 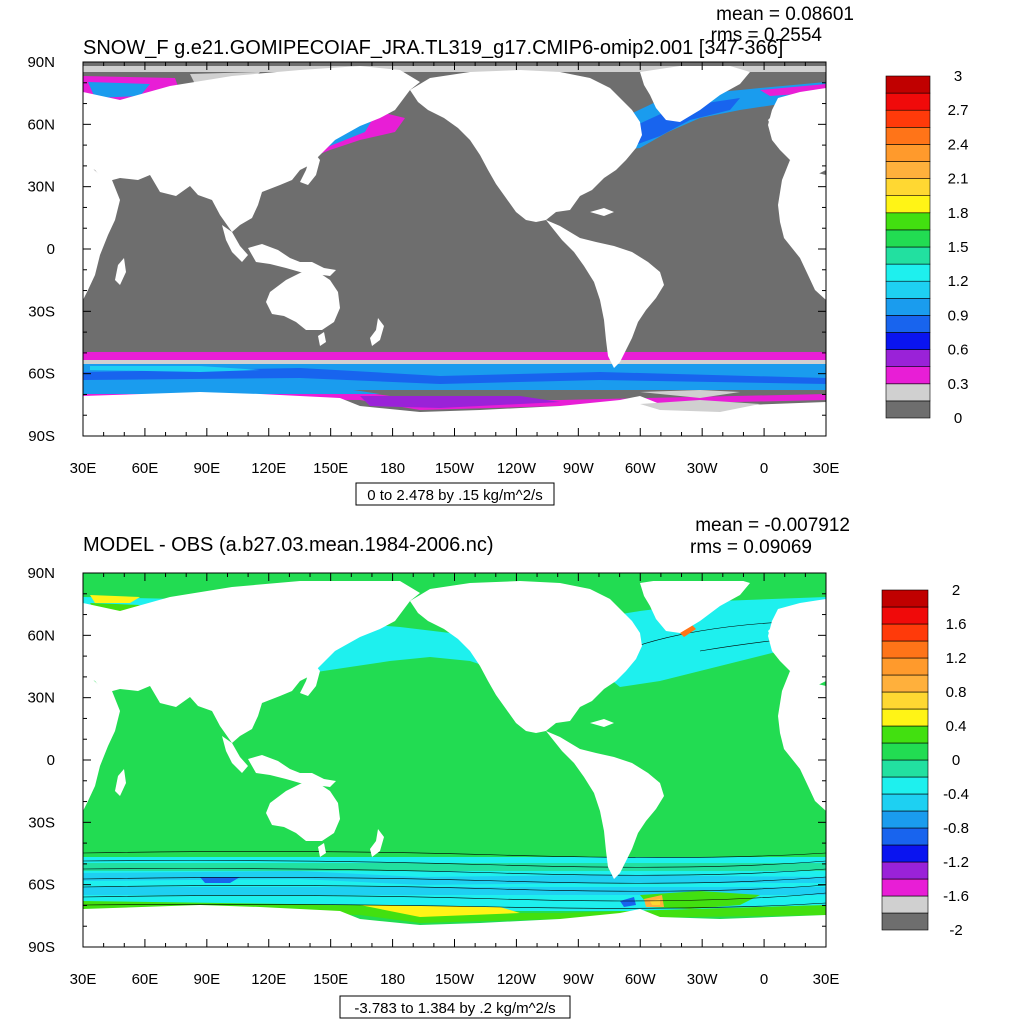 I want to click on colorbar-label: 1.5, so click(x=958, y=247).